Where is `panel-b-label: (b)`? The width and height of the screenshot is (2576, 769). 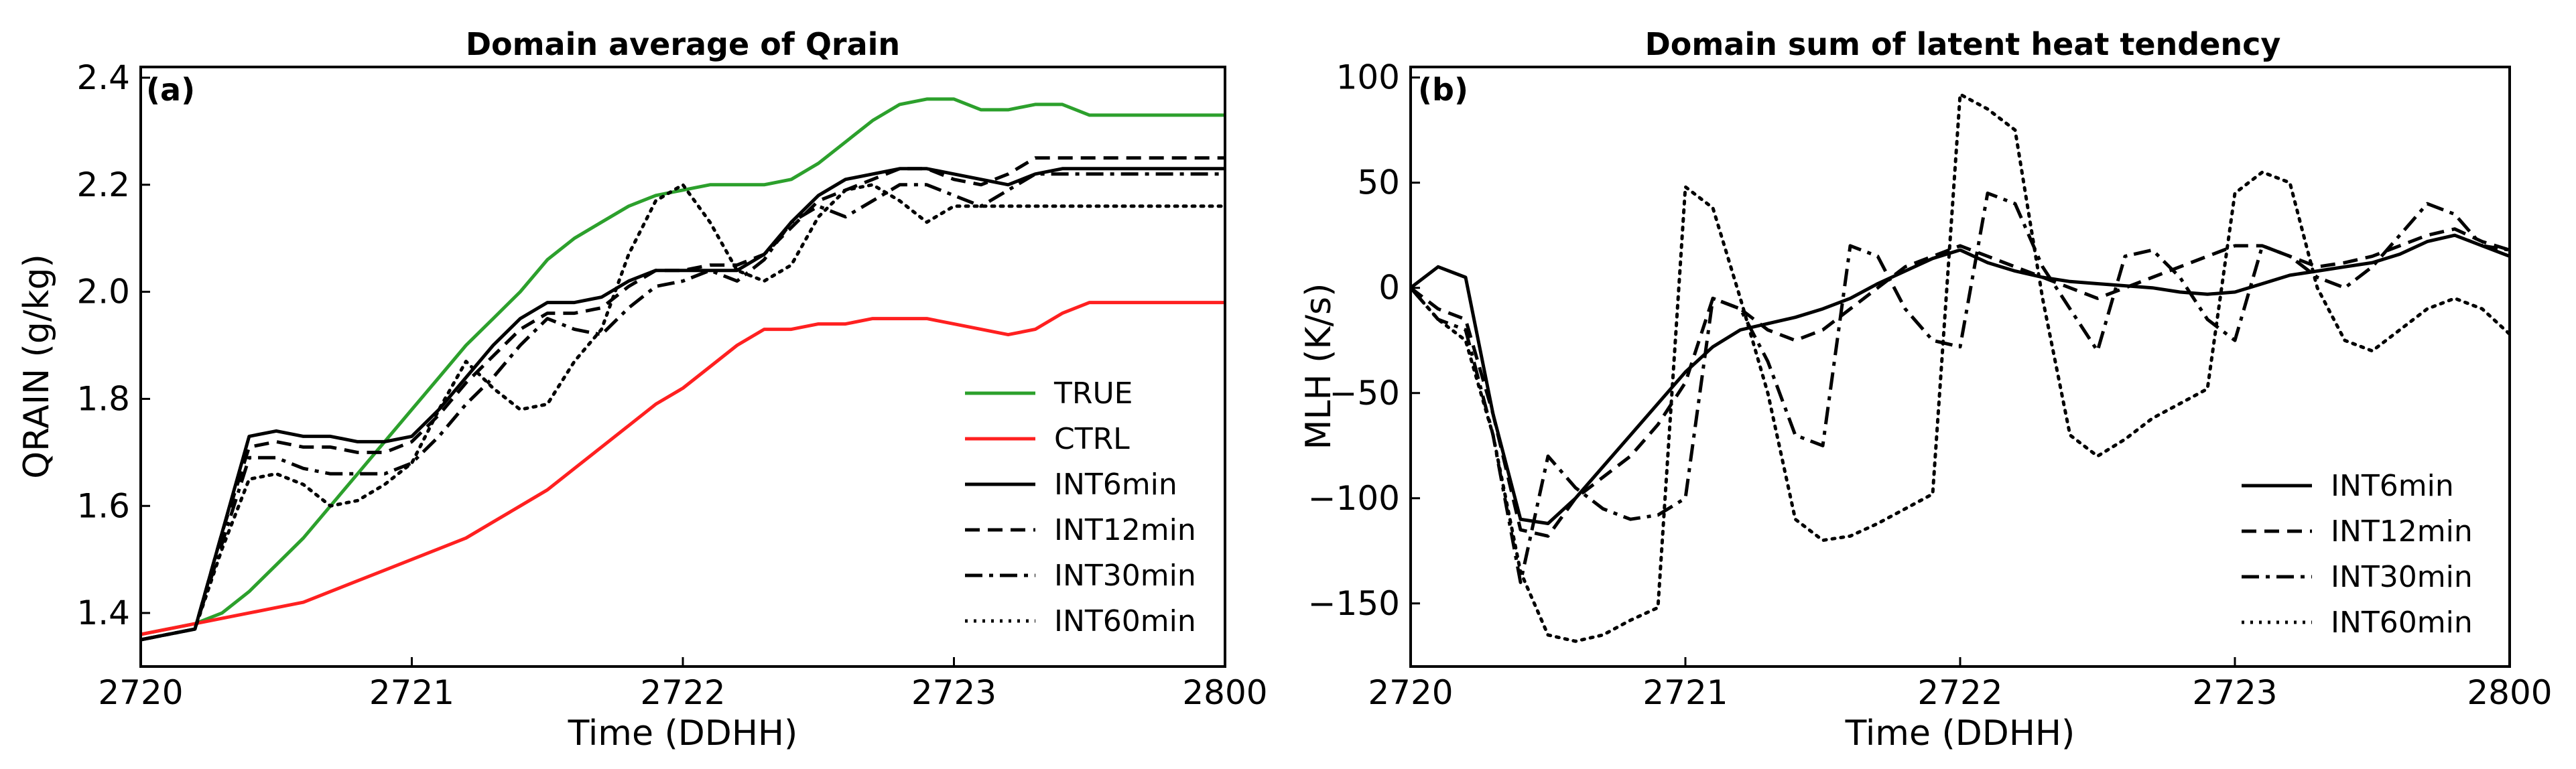 panel-b-label: (b) is located at coordinates (1443, 90).